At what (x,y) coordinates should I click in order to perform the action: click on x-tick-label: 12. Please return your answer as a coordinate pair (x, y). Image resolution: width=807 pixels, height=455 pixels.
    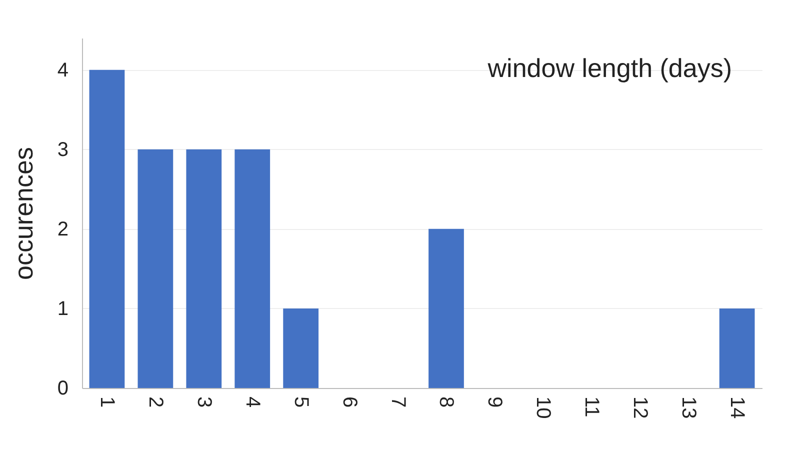
    Looking at the image, I should click on (640, 407).